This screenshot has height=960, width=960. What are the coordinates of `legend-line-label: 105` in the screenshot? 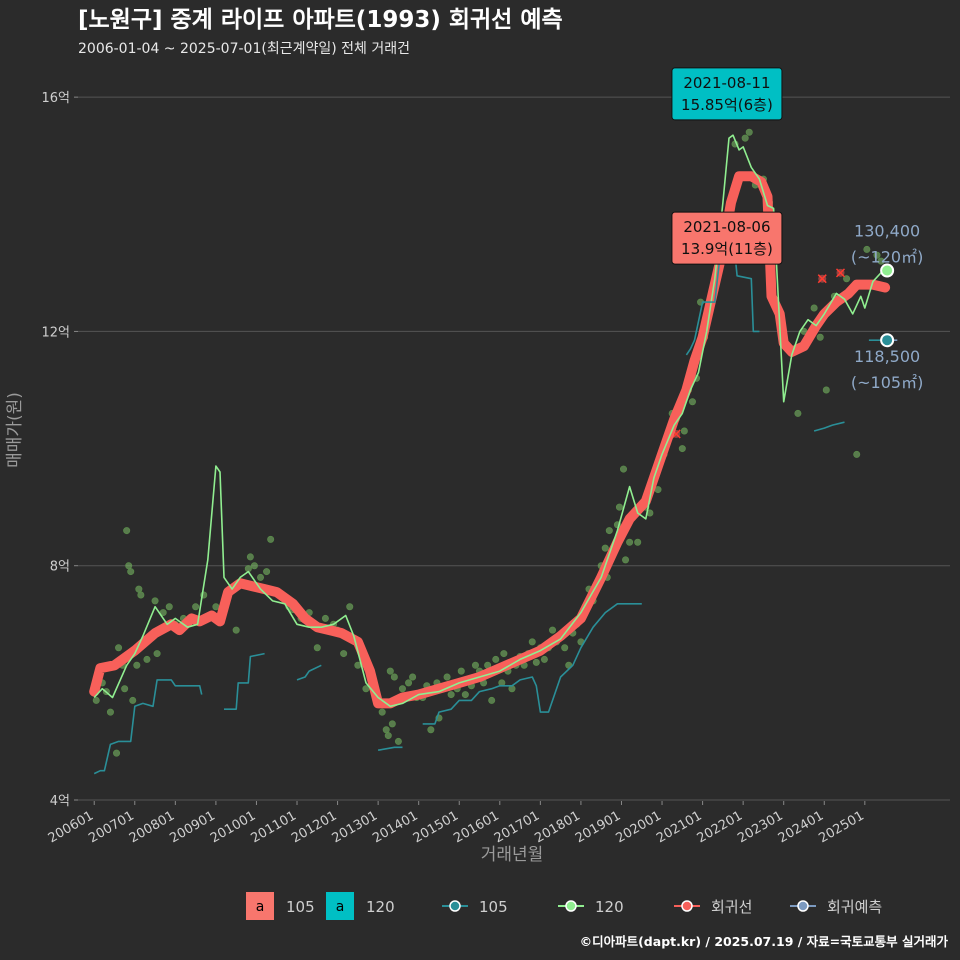 It's located at (493, 907).